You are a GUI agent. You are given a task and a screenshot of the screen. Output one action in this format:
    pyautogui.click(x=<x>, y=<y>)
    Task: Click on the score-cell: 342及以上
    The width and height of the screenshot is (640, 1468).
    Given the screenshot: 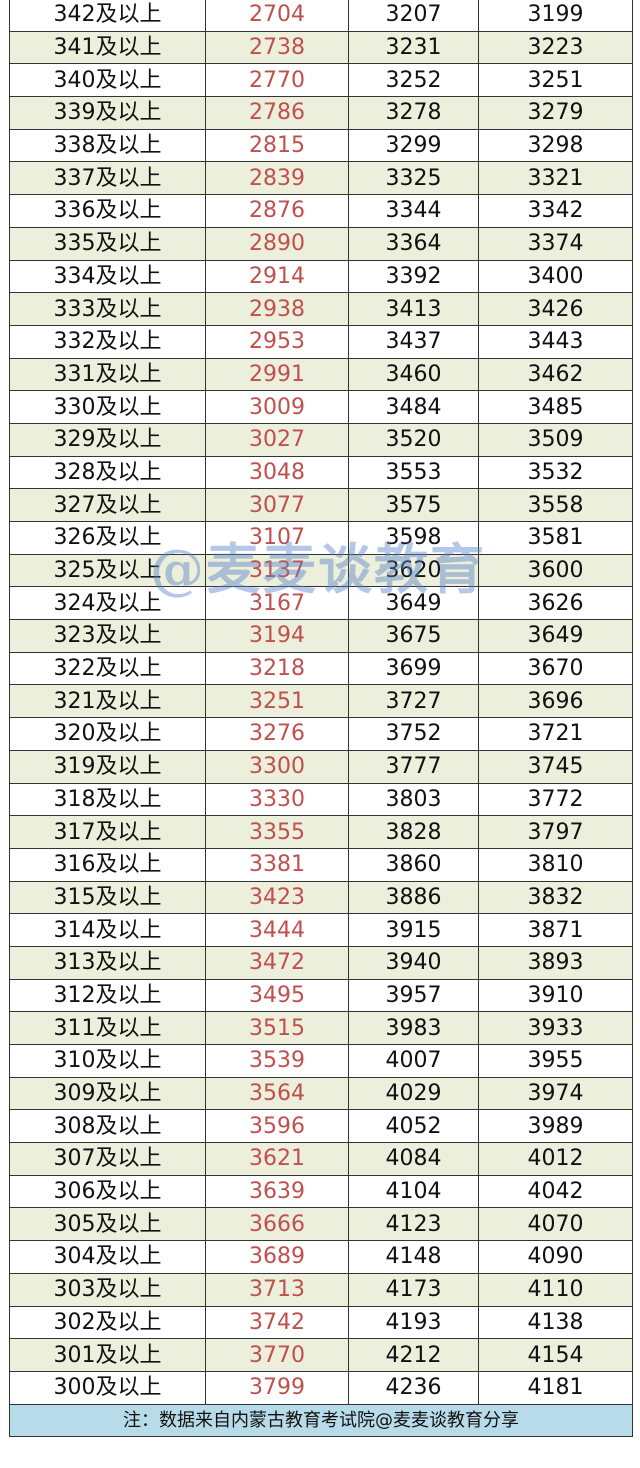 What is the action you would take?
    pyautogui.click(x=107, y=16)
    